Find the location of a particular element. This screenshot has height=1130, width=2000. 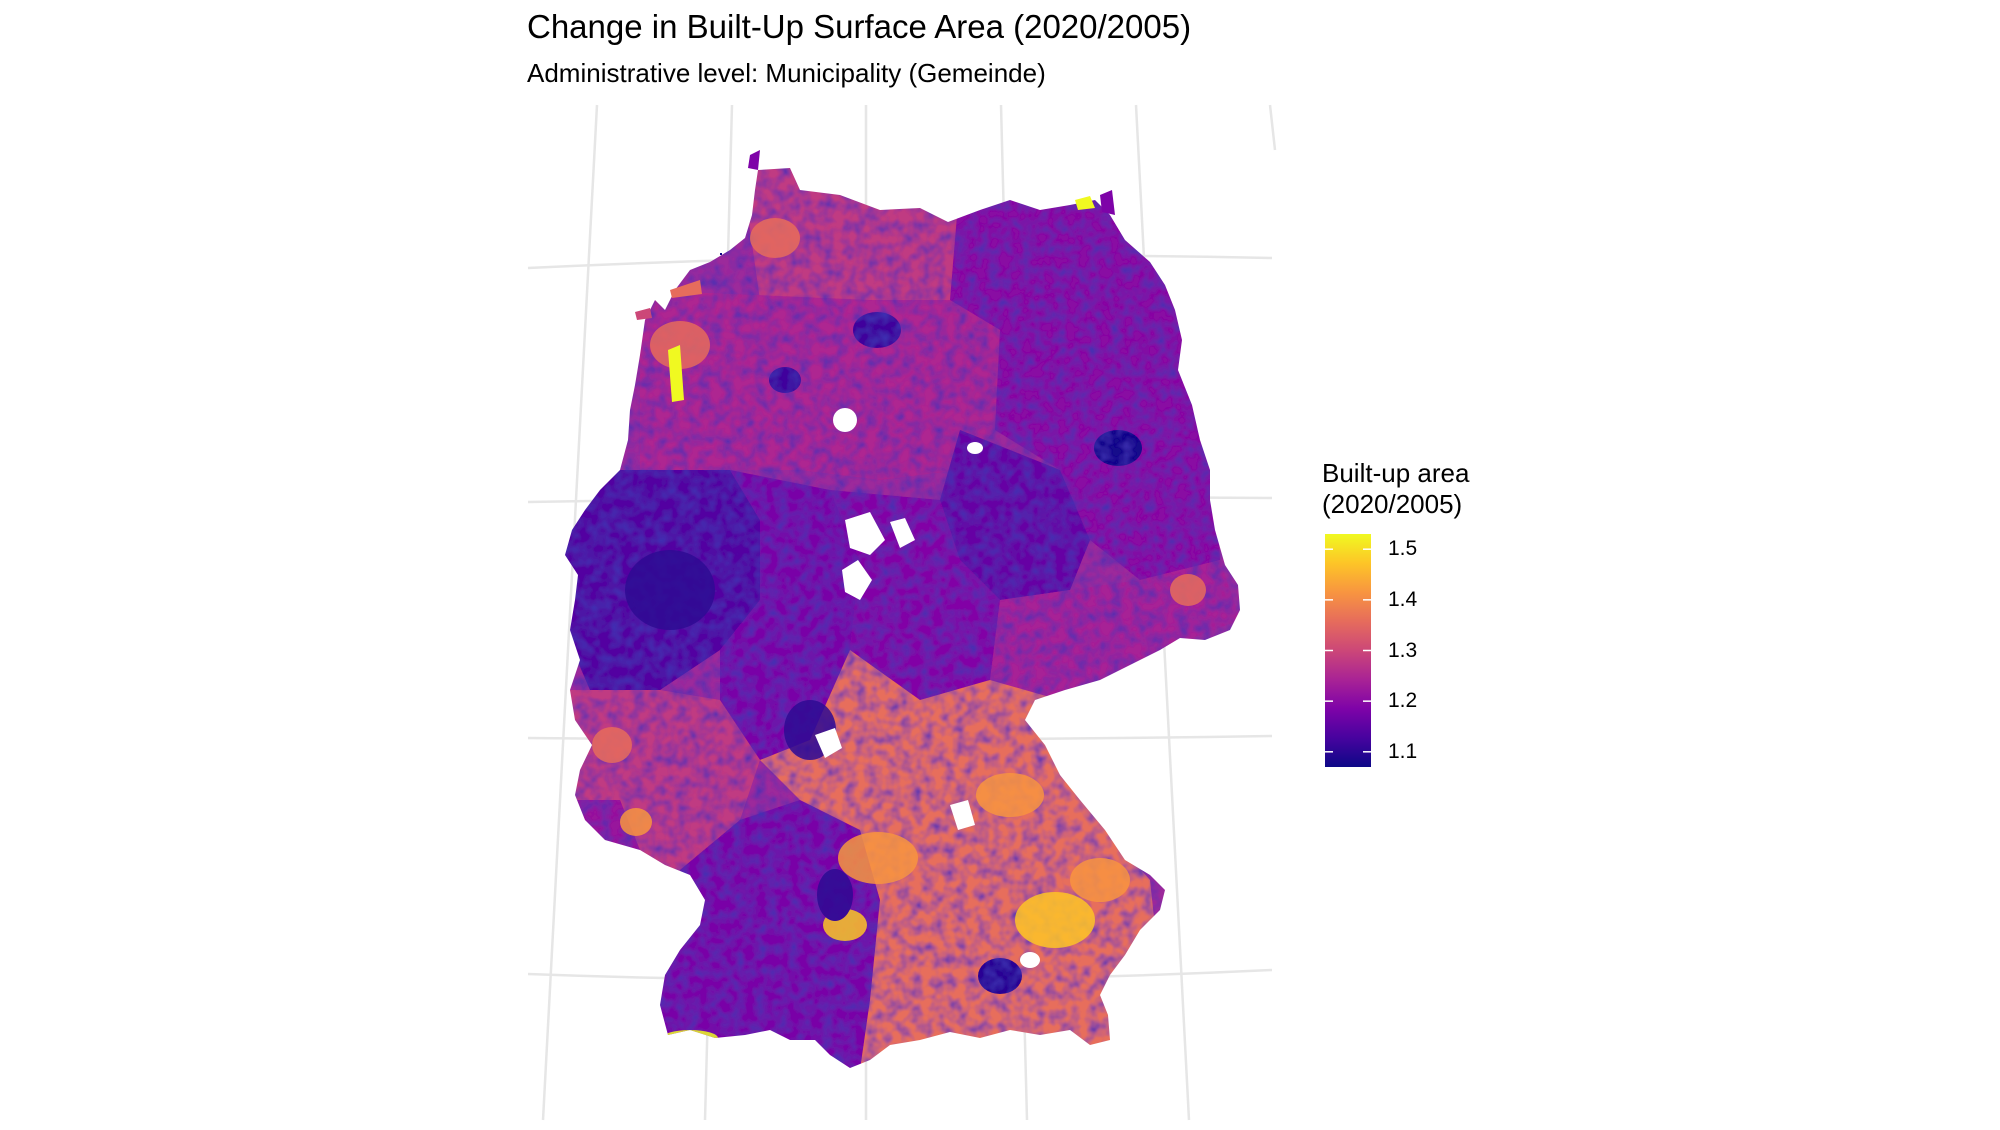

legend-tick-label: 1.4 is located at coordinates (1403, 599).